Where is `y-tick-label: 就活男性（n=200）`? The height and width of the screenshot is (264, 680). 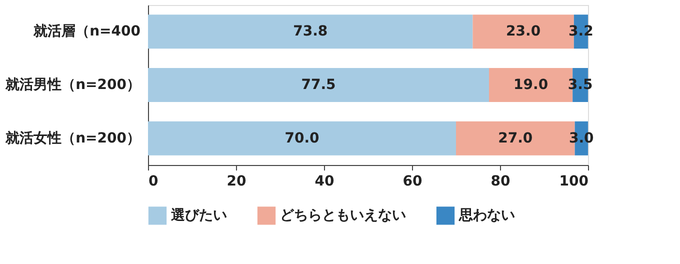
y-tick-label: 就活男性（n=200） is located at coordinates (72, 85).